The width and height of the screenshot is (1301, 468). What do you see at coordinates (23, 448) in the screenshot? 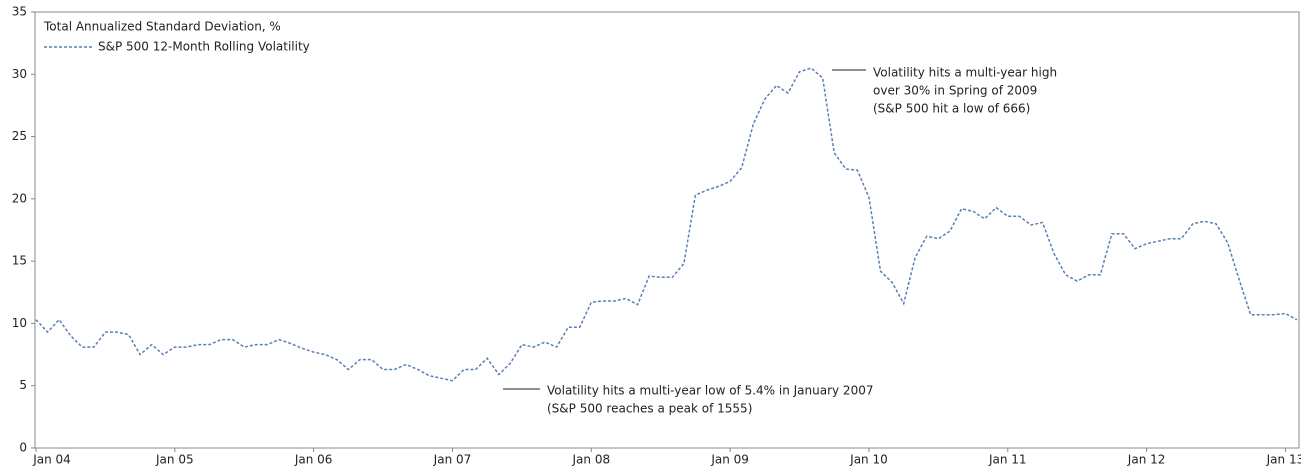
I see `y-tick-label: 0` at bounding box center [23, 448].